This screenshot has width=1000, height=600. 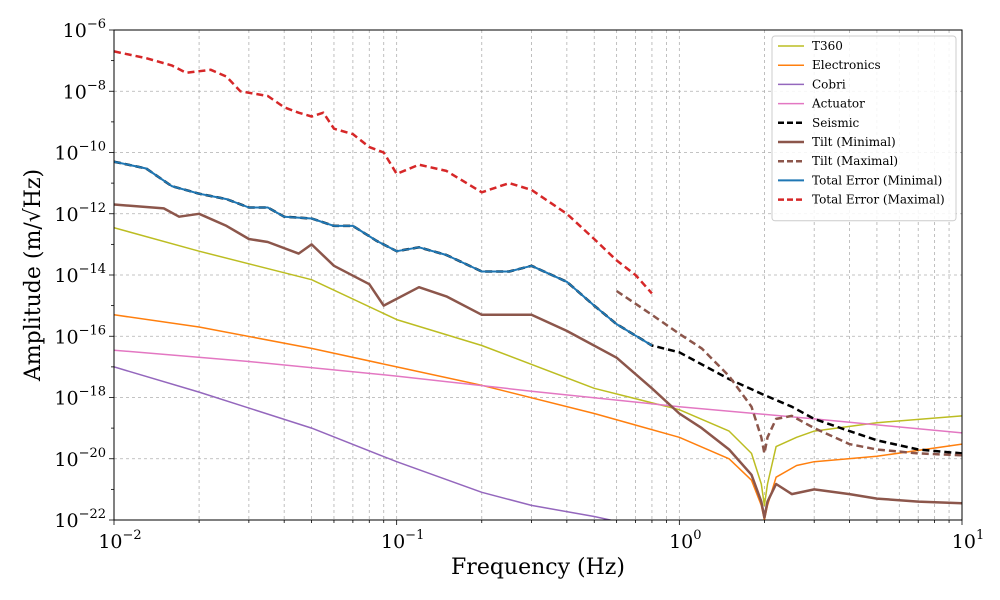 I want to click on y-tick-label: 10⁻¹⁸, so click(x=80, y=397).